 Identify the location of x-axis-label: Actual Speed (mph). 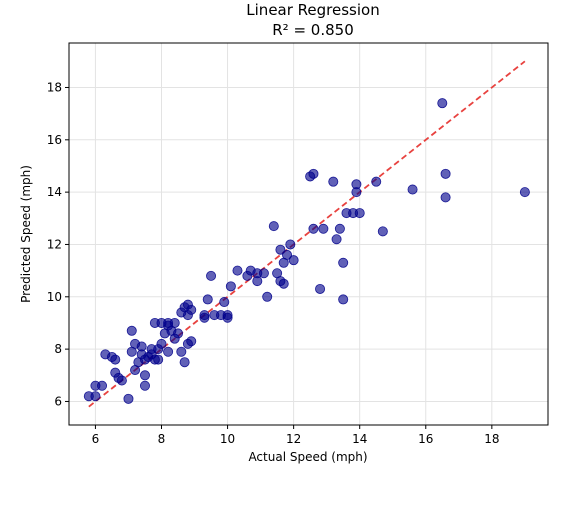
(307, 457).